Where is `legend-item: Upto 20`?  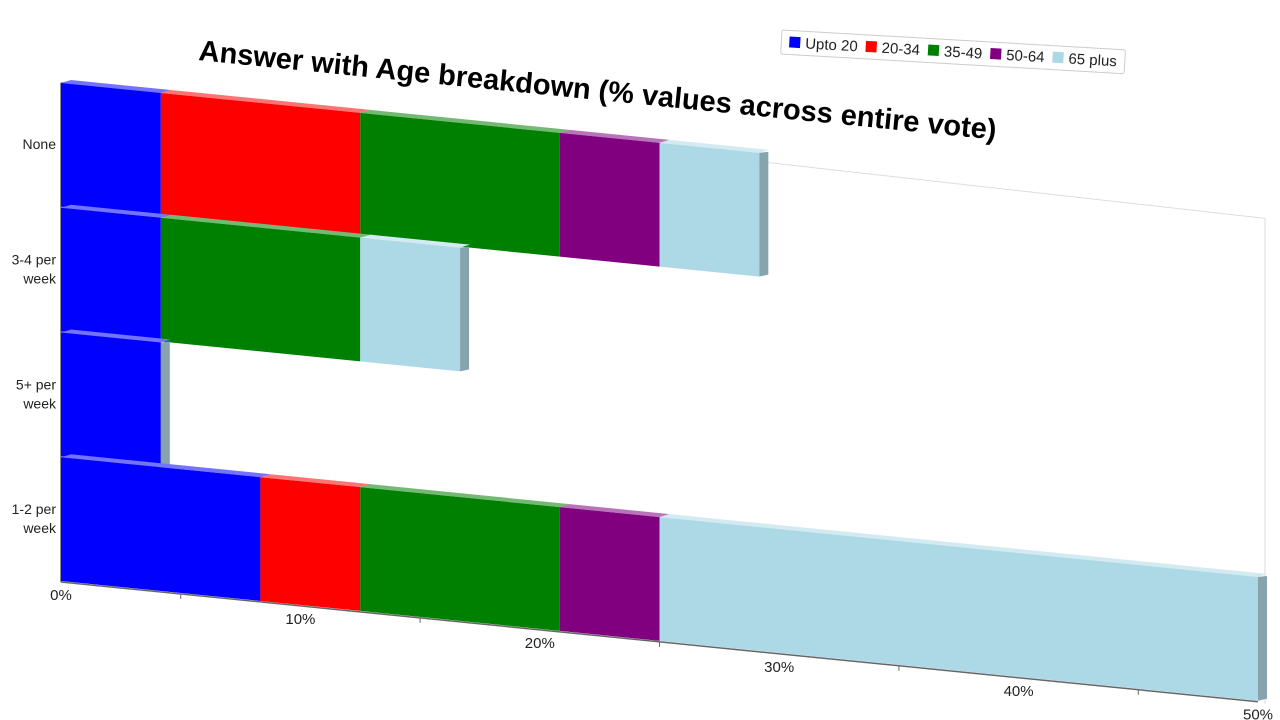 legend-item: Upto 20 is located at coordinates (831, 45).